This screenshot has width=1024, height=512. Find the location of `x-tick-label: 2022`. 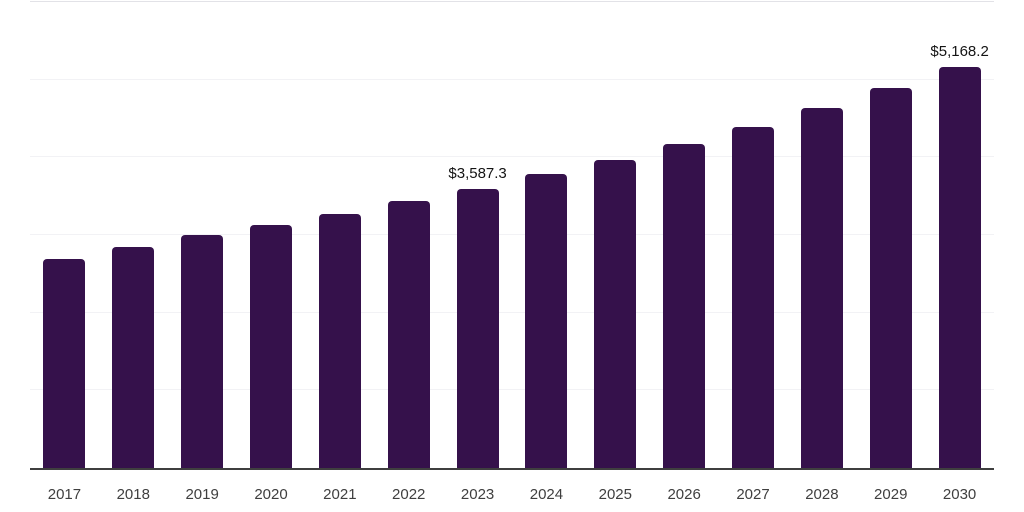

x-tick-label: 2022 is located at coordinates (409, 494).